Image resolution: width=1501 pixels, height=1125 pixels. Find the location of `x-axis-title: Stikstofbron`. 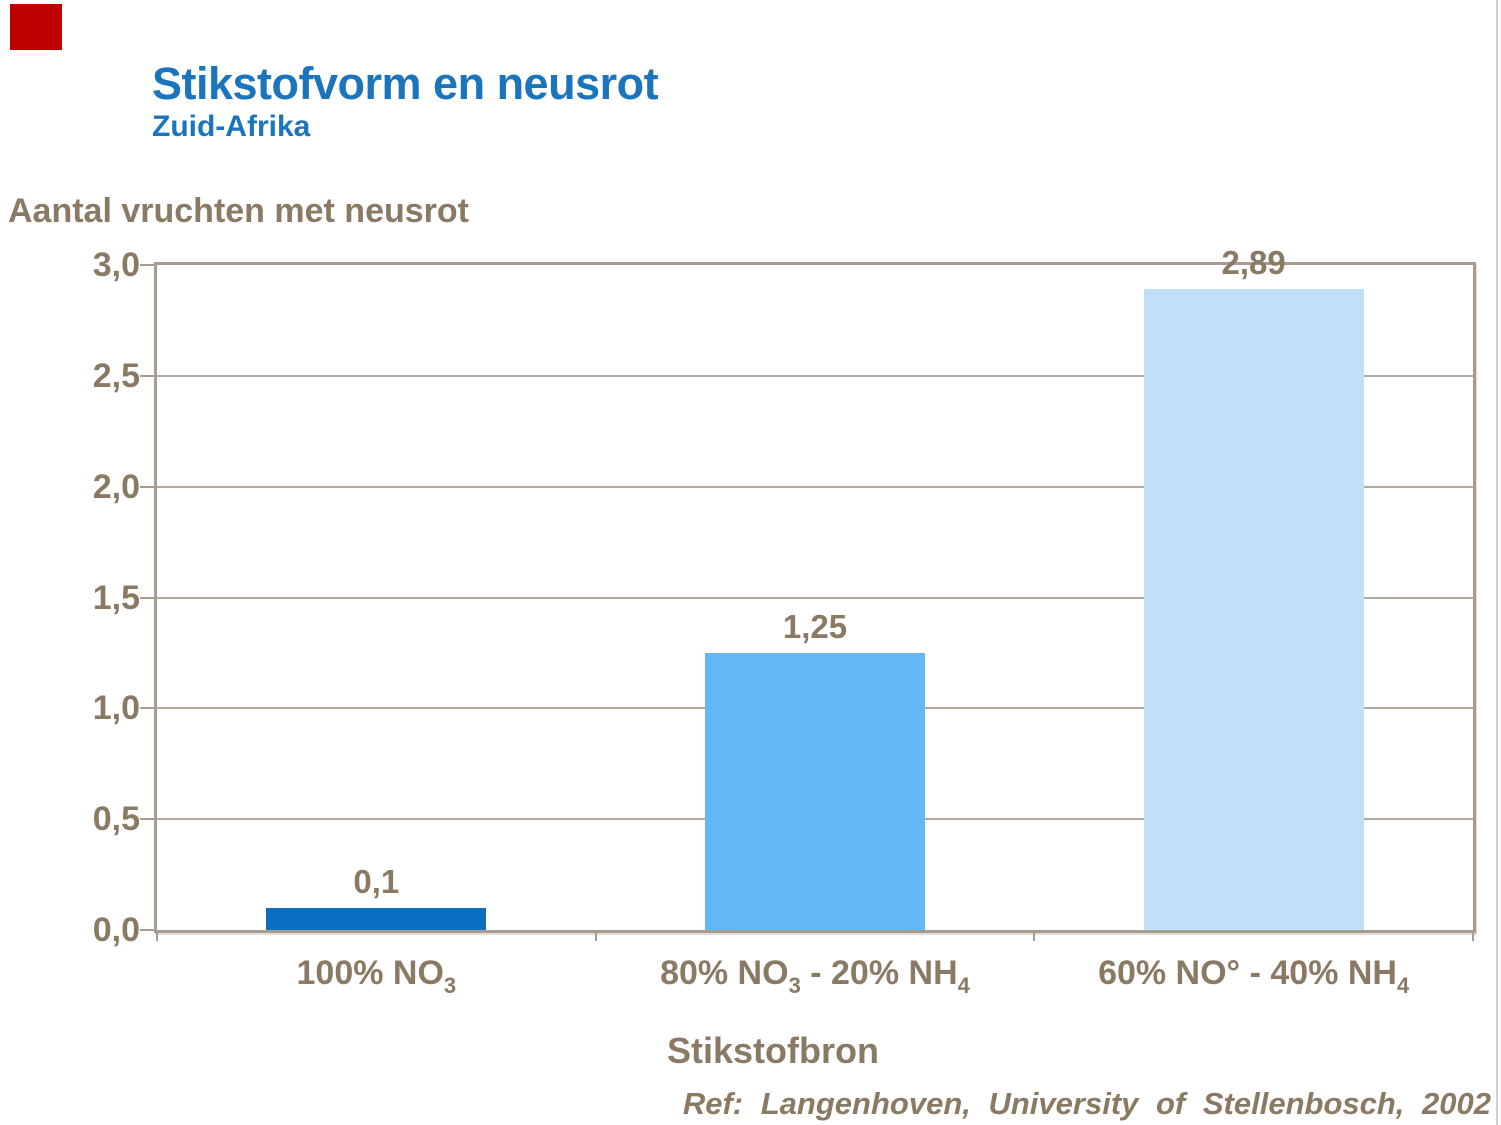

x-axis-title: Stikstofbron is located at coordinates (773, 1050).